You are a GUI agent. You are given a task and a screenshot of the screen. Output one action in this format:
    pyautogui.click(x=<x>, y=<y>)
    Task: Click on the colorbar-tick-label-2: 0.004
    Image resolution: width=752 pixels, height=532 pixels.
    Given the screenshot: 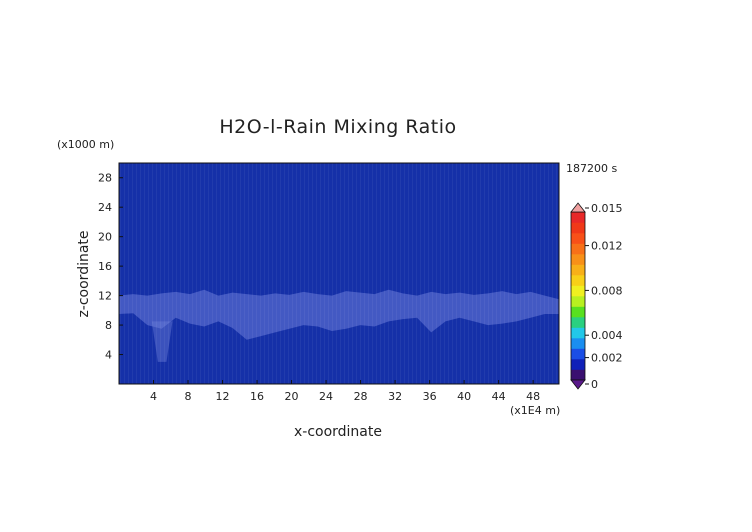 What is the action you would take?
    pyautogui.click(x=607, y=335)
    